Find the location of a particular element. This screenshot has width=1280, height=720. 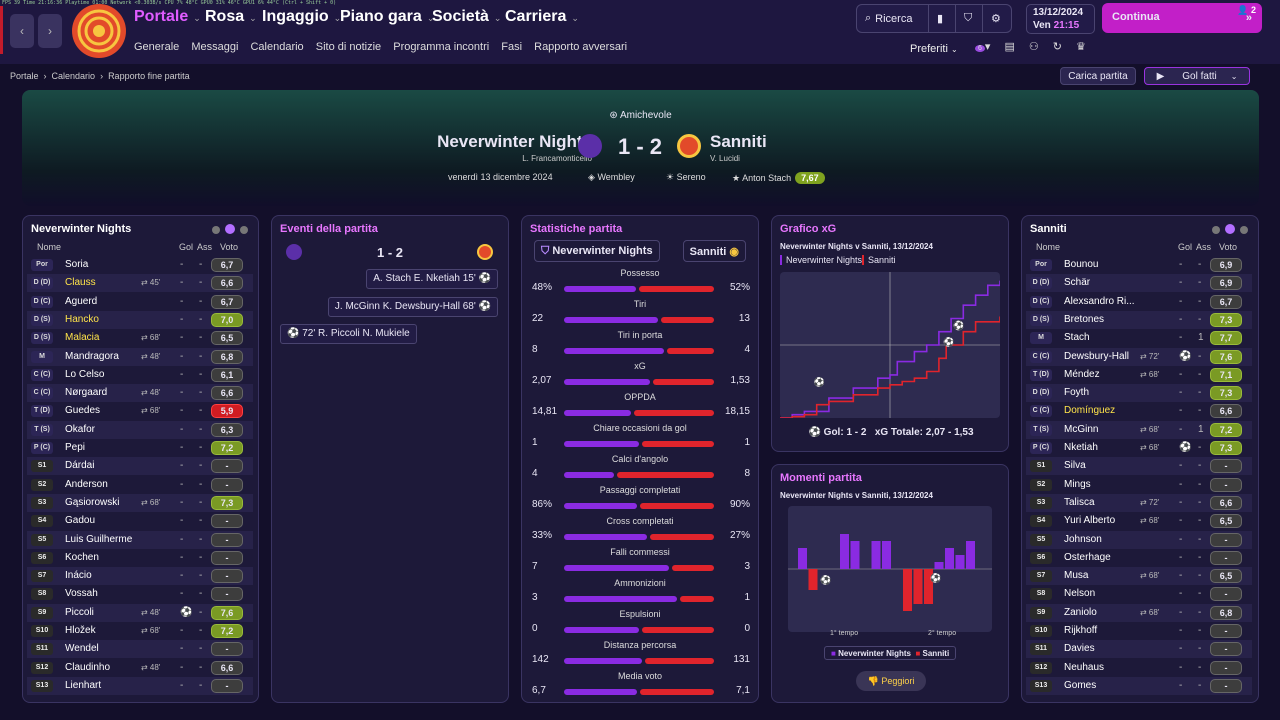

player-name: Silva is located at coordinates (1075, 466).